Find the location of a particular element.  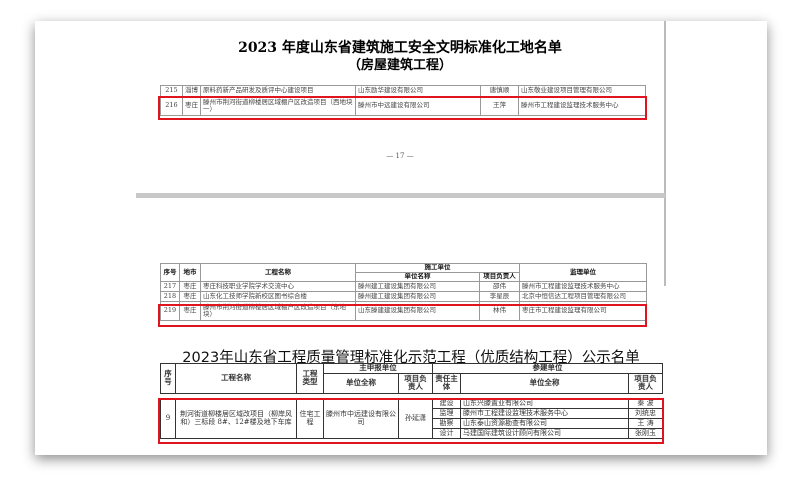

header-city: 地市 is located at coordinates (190, 272).